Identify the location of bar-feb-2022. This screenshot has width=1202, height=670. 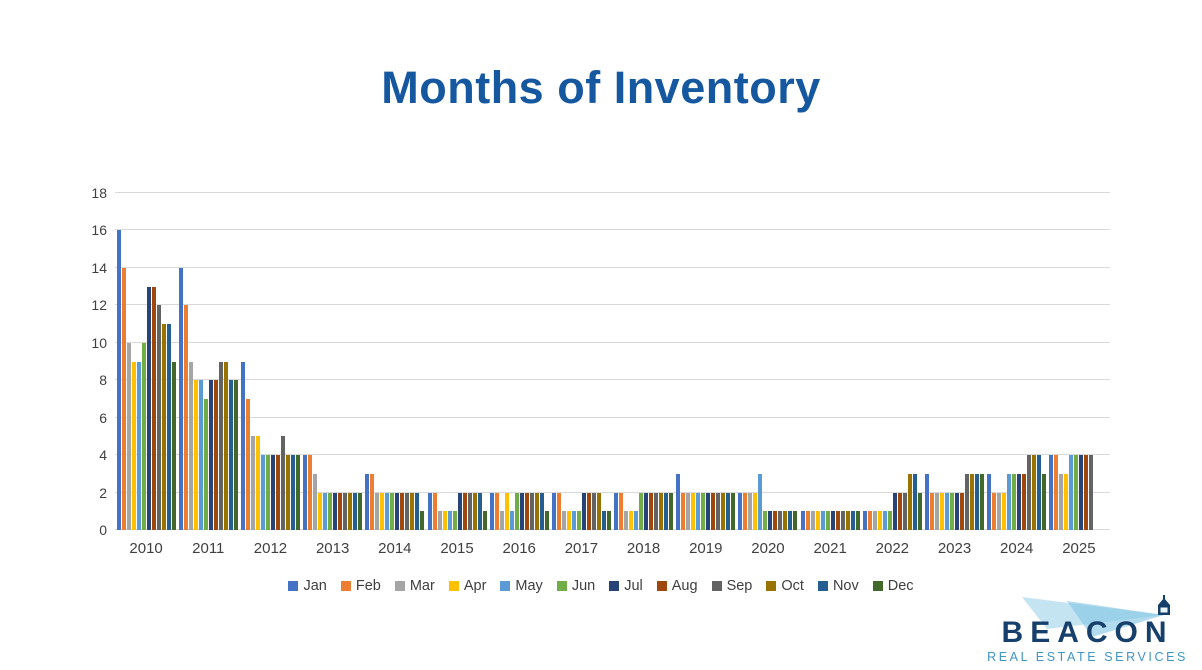
(869, 520).